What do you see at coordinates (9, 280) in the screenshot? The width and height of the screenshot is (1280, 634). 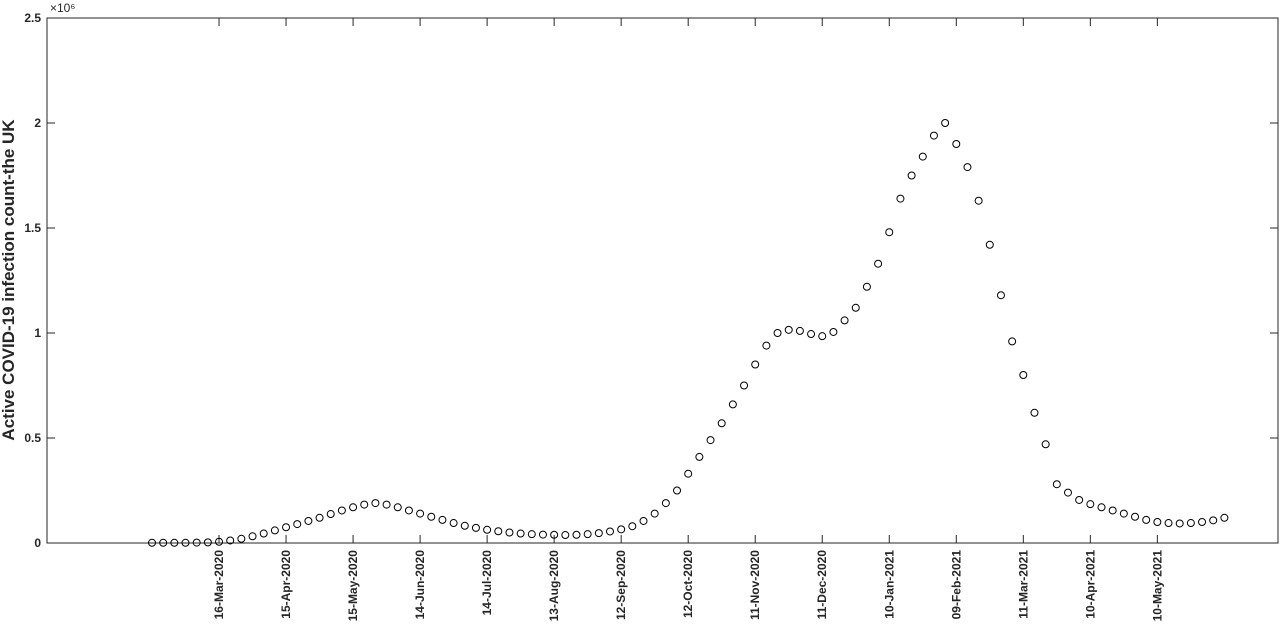 I see `y-axis-label: Active COVID-19 infection count-the UK` at bounding box center [9, 280].